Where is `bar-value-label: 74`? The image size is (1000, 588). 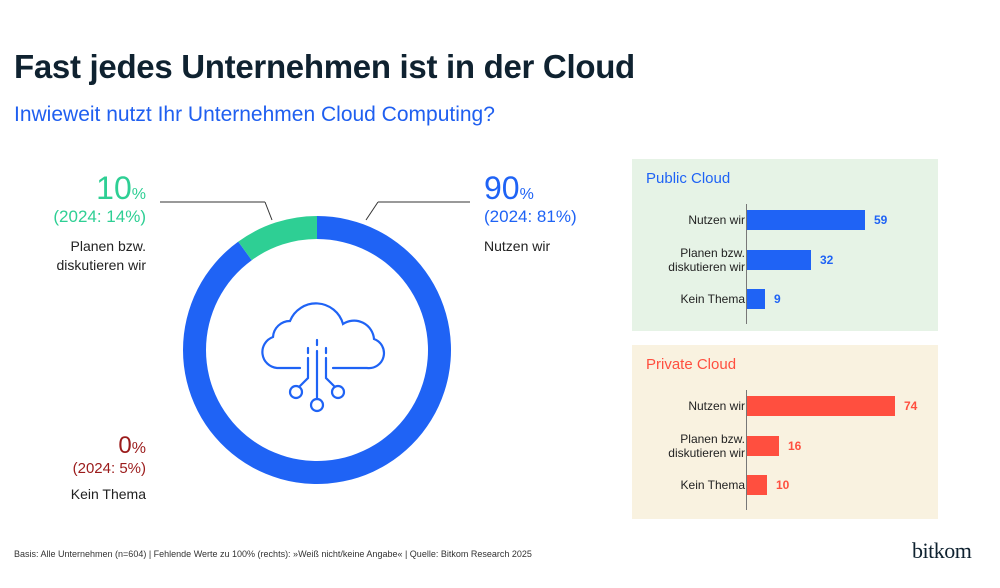 bar-value-label: 74 is located at coordinates (911, 406).